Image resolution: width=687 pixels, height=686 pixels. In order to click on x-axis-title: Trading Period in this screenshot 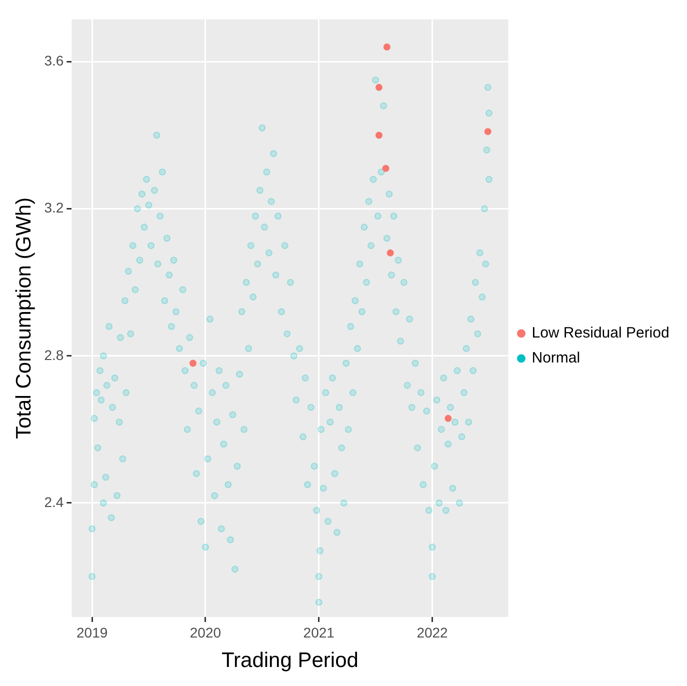, I will do `click(289, 660)`.